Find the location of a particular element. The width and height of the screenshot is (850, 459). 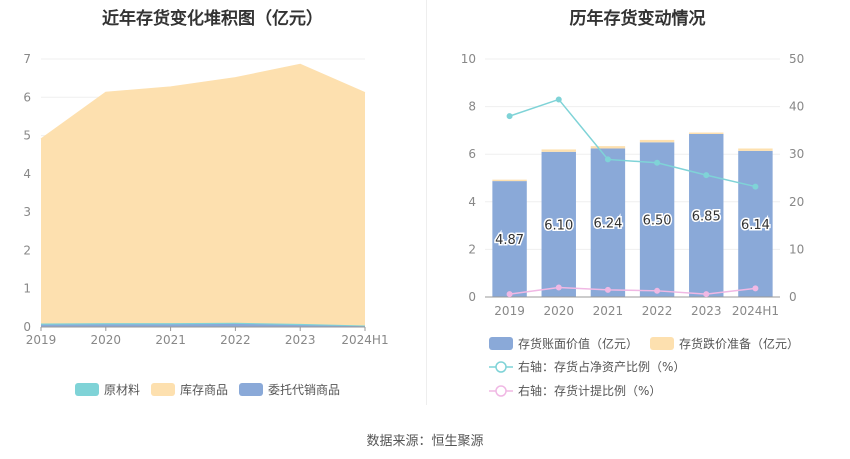

line-ratio-net-assets is located at coordinates (632, 143).